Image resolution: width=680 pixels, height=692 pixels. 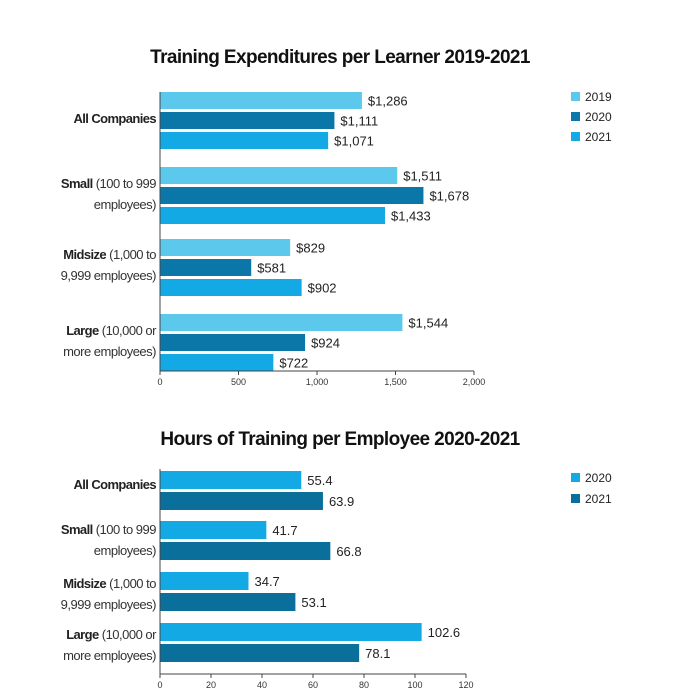 What do you see at coordinates (340, 439) in the screenshot?
I see `chart-title-hours: Hours of Training per Employee 2020-2021` at bounding box center [340, 439].